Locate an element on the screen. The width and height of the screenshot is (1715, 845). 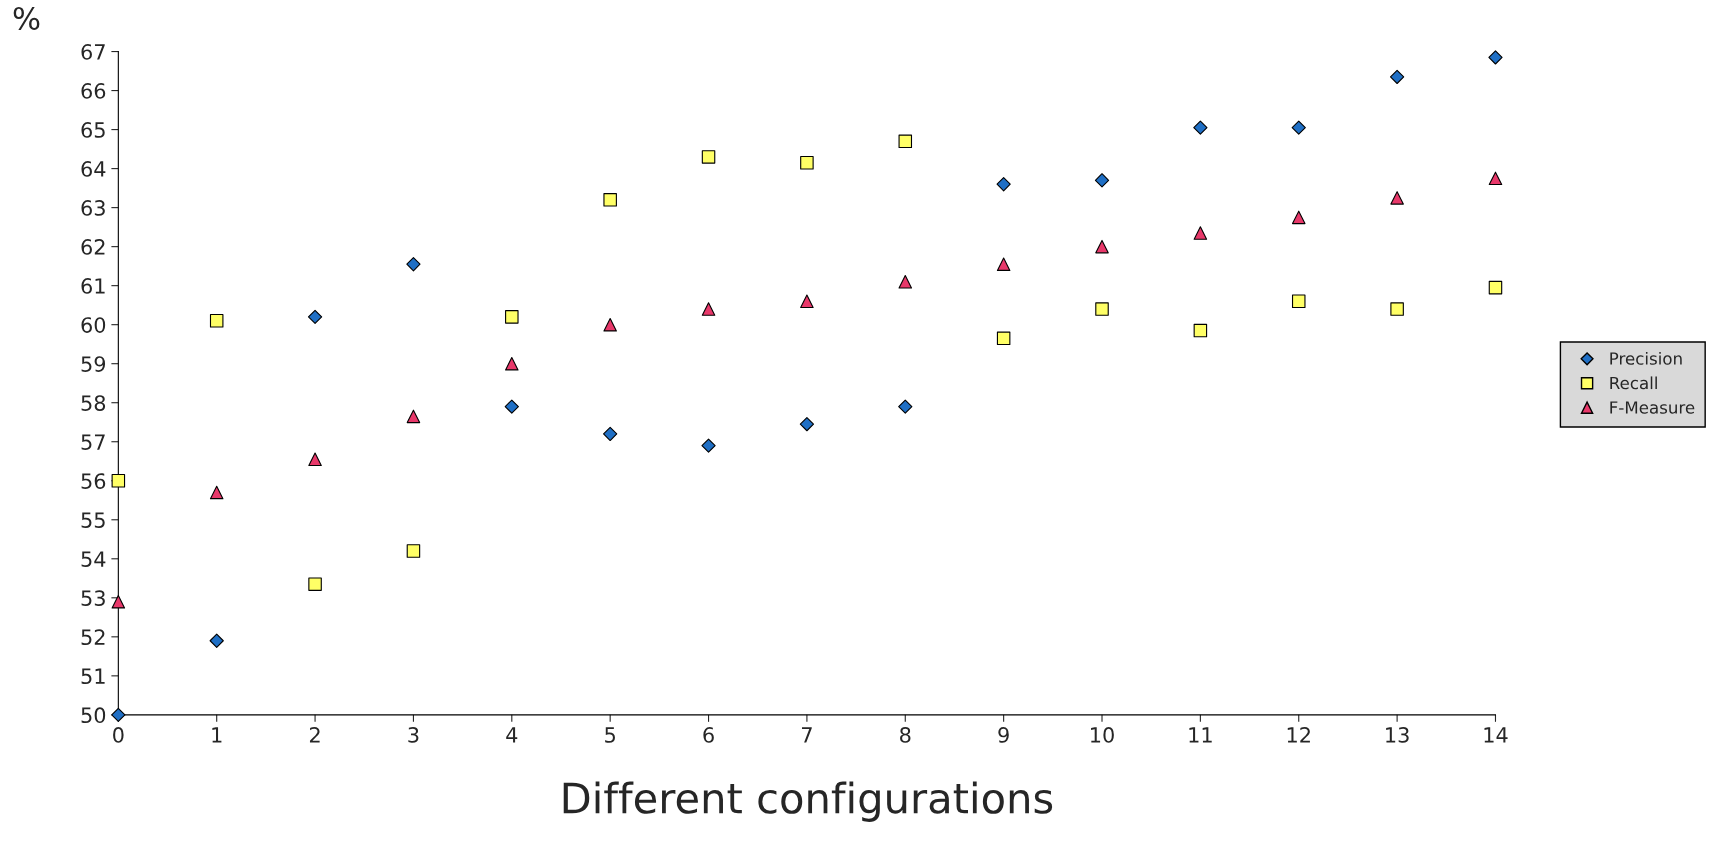
x-axis-title: Different configurations is located at coordinates (808, 801).